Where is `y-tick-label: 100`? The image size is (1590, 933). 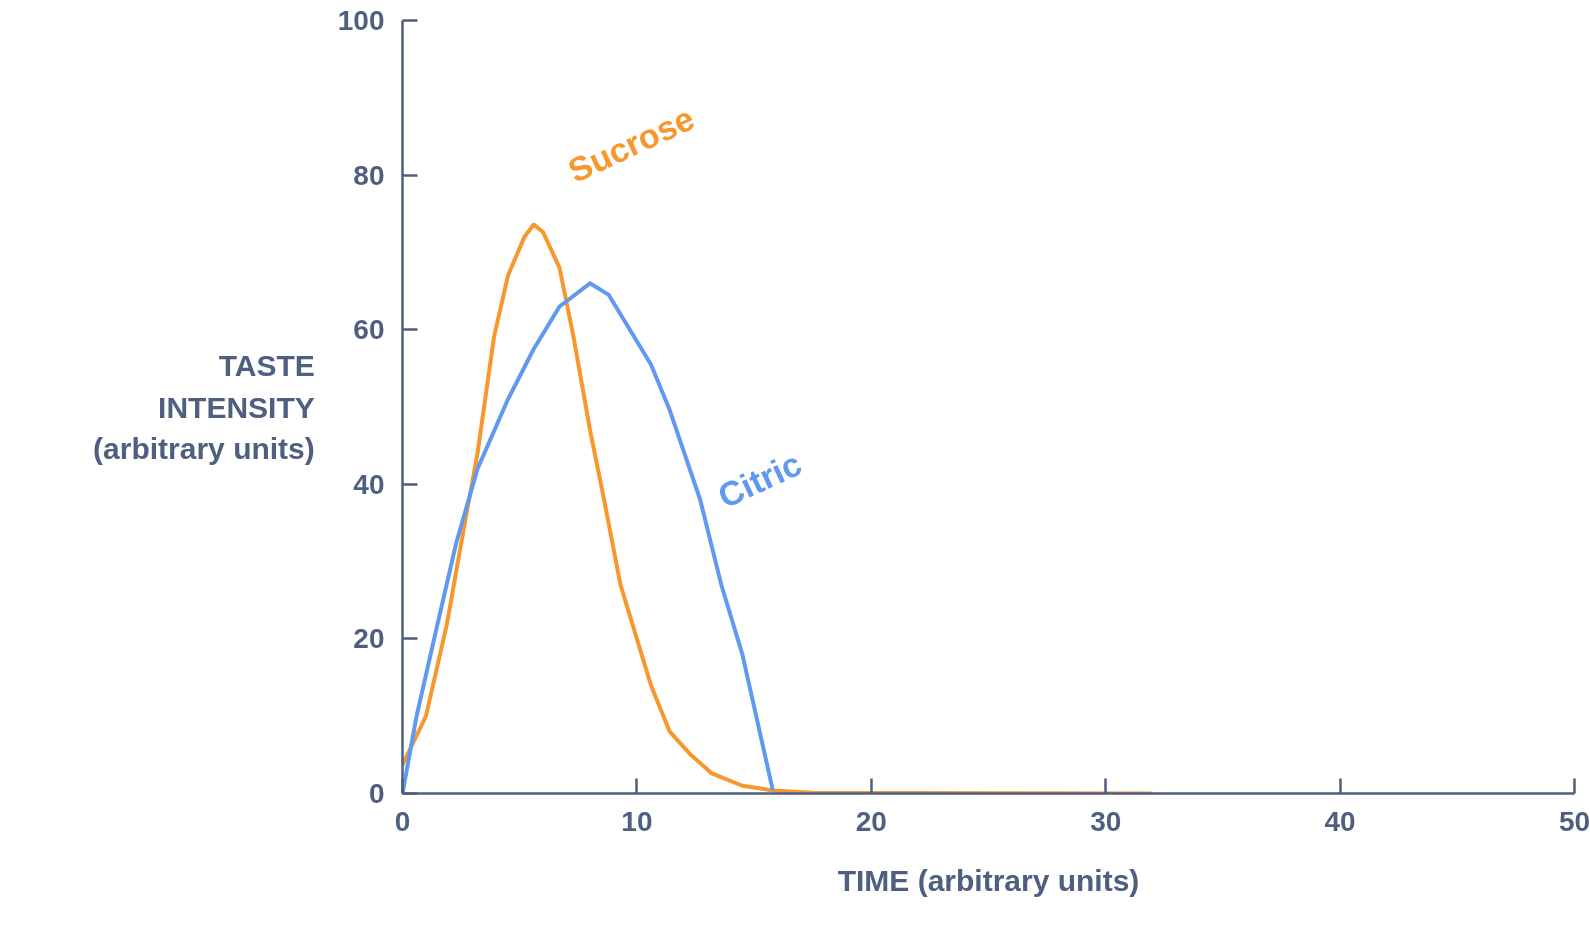
y-tick-label: 100 is located at coordinates (361, 20).